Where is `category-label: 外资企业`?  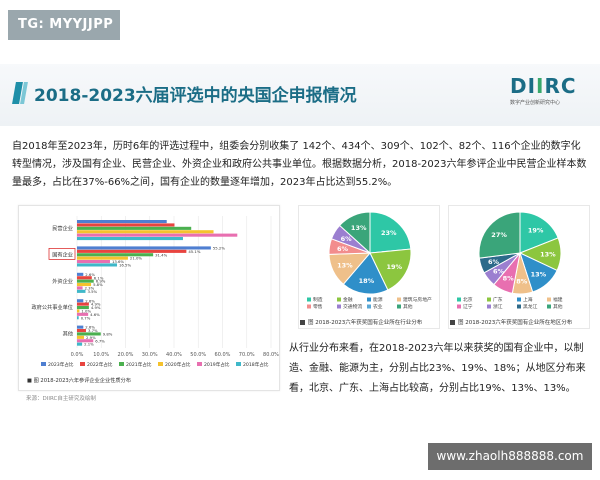 category-label: 外资企业 is located at coordinates (62, 281).